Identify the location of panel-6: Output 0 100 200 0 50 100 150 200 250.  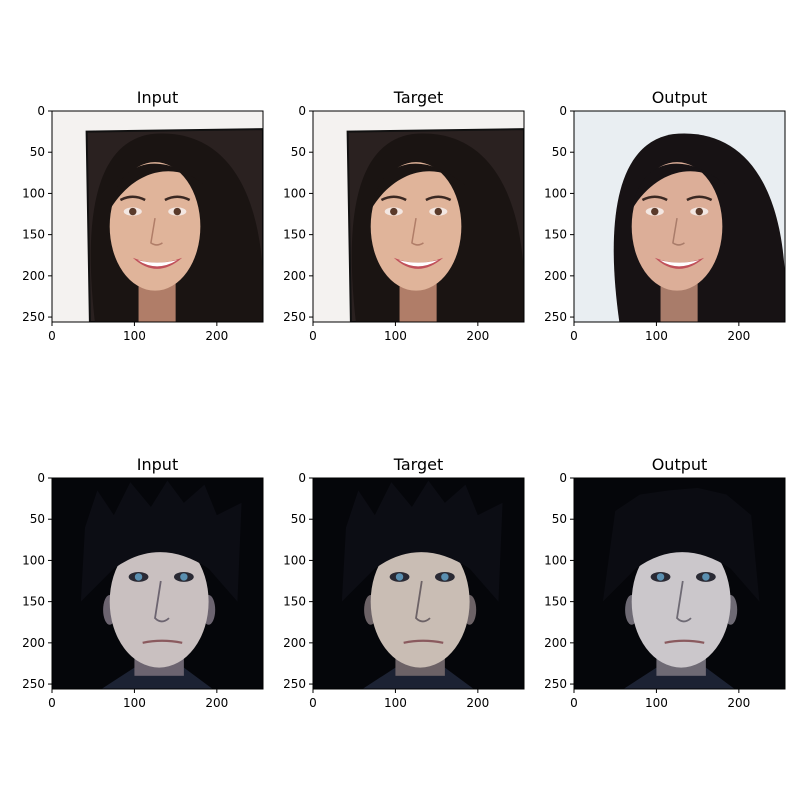
(665, 582).